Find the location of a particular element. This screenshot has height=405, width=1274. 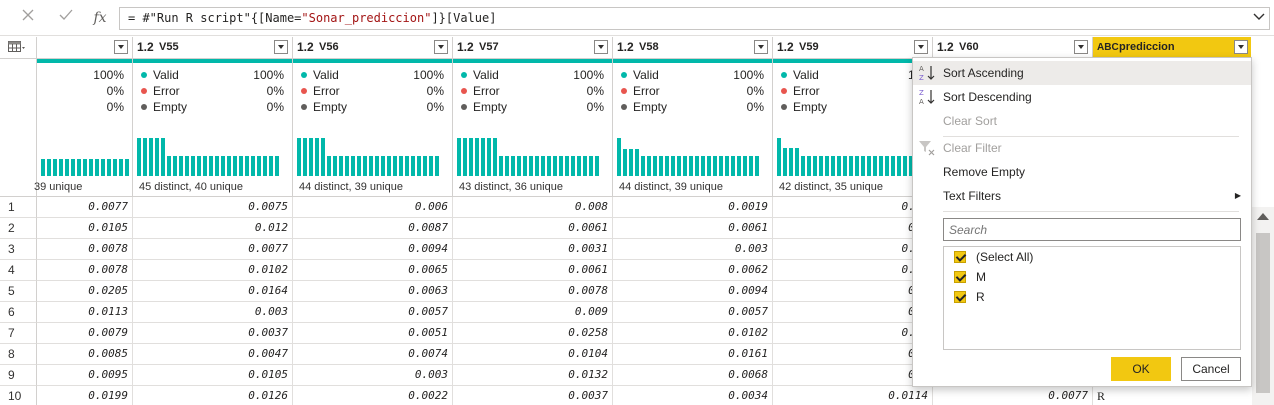

table-cell: 0.0126 is located at coordinates (213, 395).